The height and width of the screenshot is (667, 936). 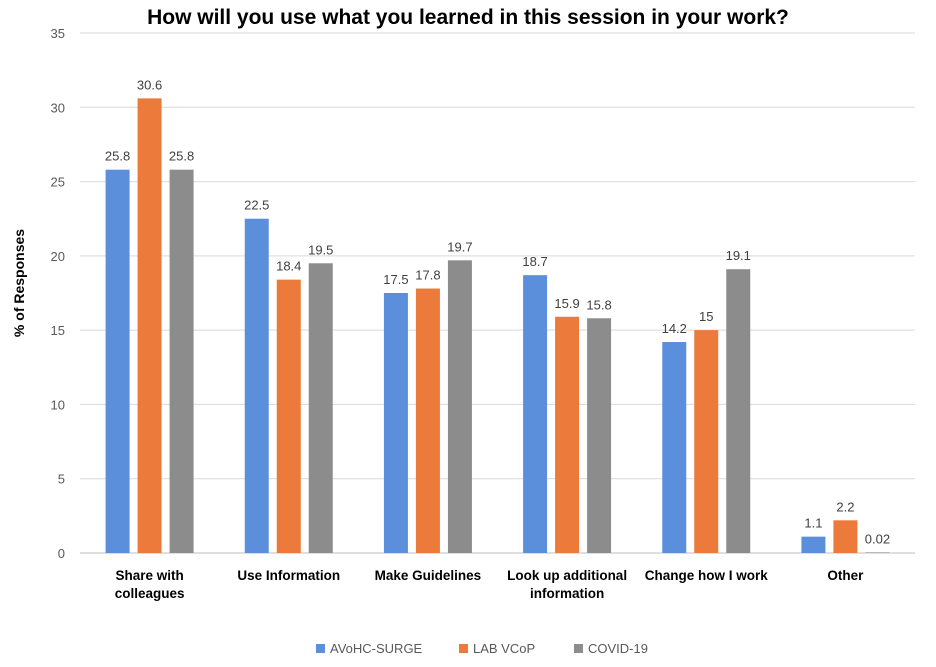 What do you see at coordinates (428, 575) in the screenshot?
I see `x-category-label: Make Guidelines` at bounding box center [428, 575].